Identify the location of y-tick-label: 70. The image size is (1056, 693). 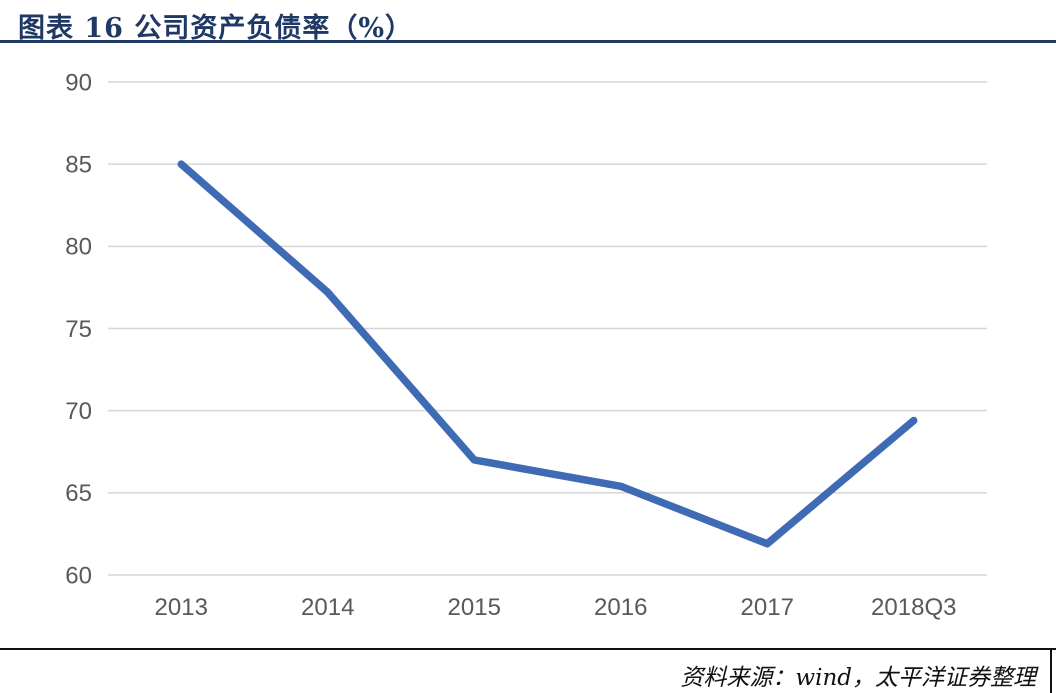
(78, 411).